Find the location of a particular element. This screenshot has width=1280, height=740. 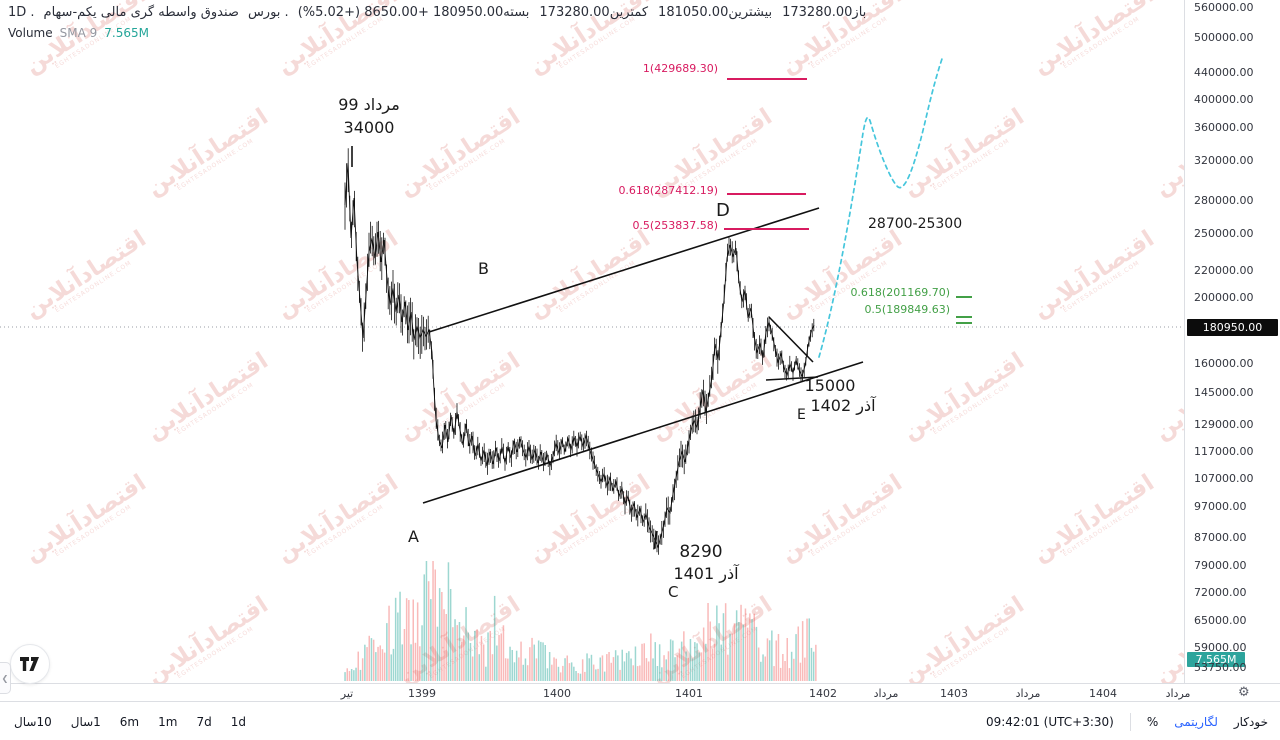

annotation-wave-c: C is located at coordinates (673, 592).